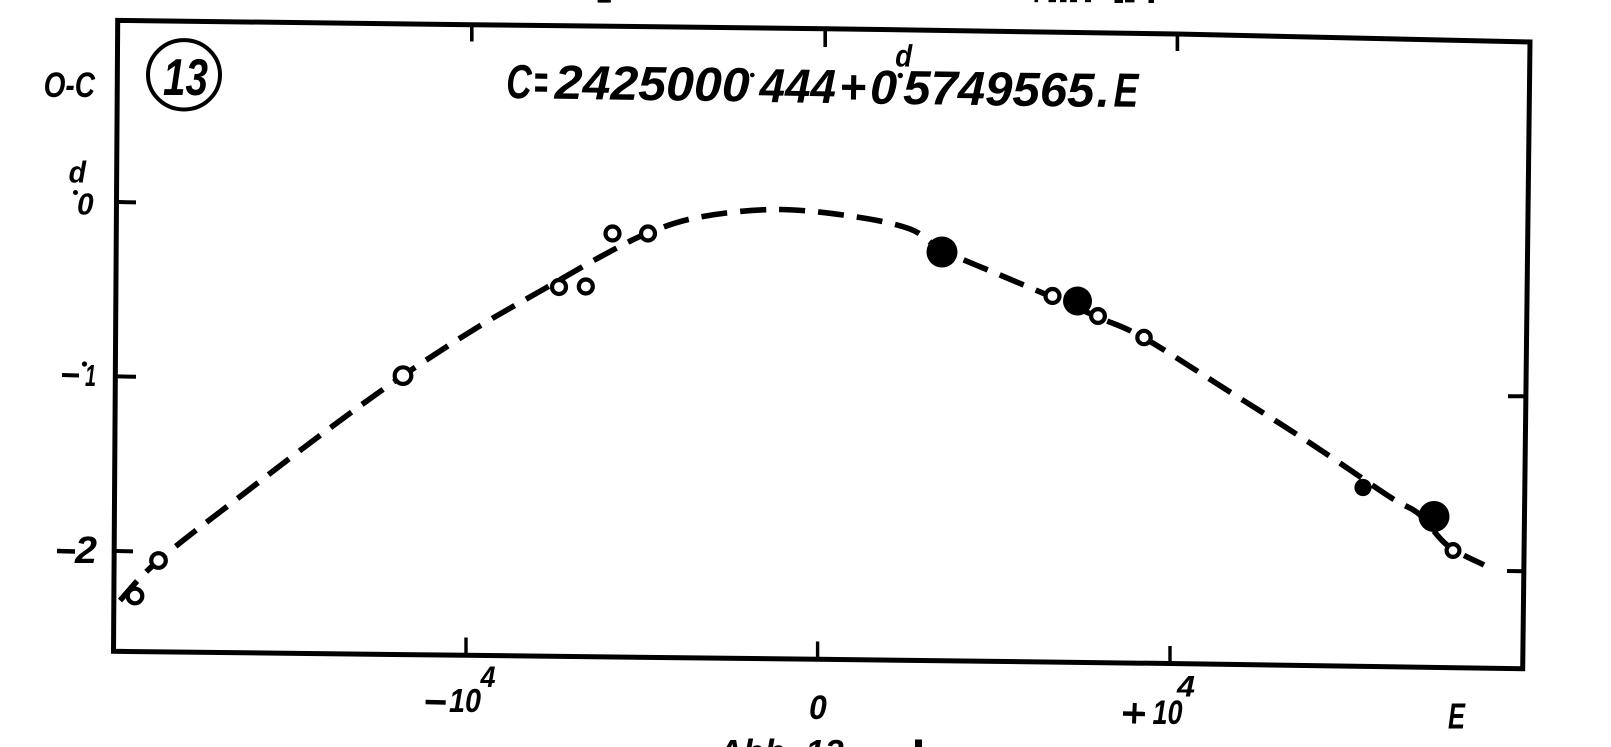  Describe the element at coordinates (651, 85) in the screenshot. I see `svg-text: 2425000` at that location.